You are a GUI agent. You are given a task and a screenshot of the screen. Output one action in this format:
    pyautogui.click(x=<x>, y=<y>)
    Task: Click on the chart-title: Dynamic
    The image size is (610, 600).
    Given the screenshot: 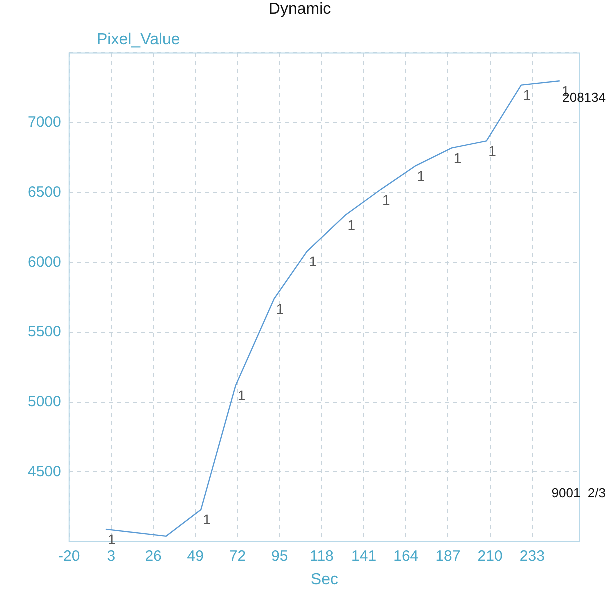 What is the action you would take?
    pyautogui.click(x=300, y=9)
    